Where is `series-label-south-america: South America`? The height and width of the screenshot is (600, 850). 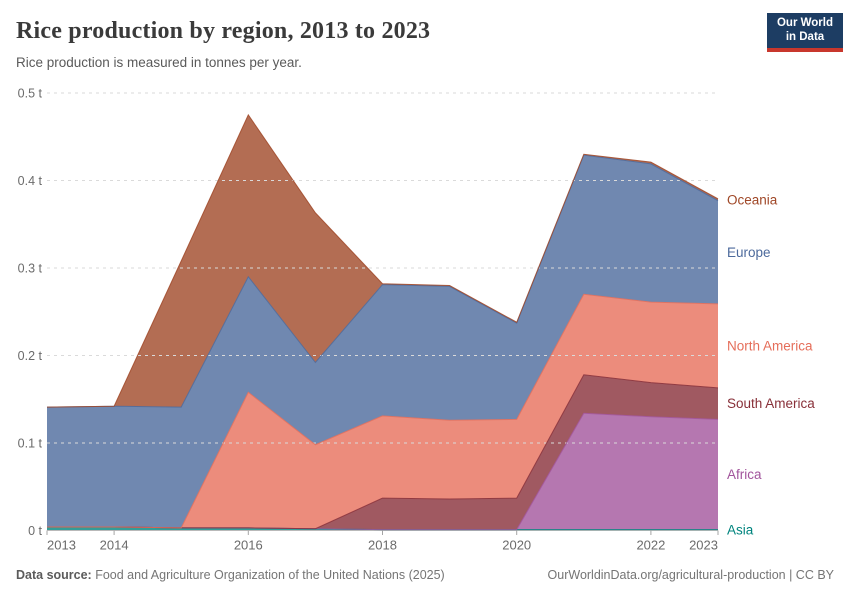
series-label-south-america: South America is located at coordinates (771, 403).